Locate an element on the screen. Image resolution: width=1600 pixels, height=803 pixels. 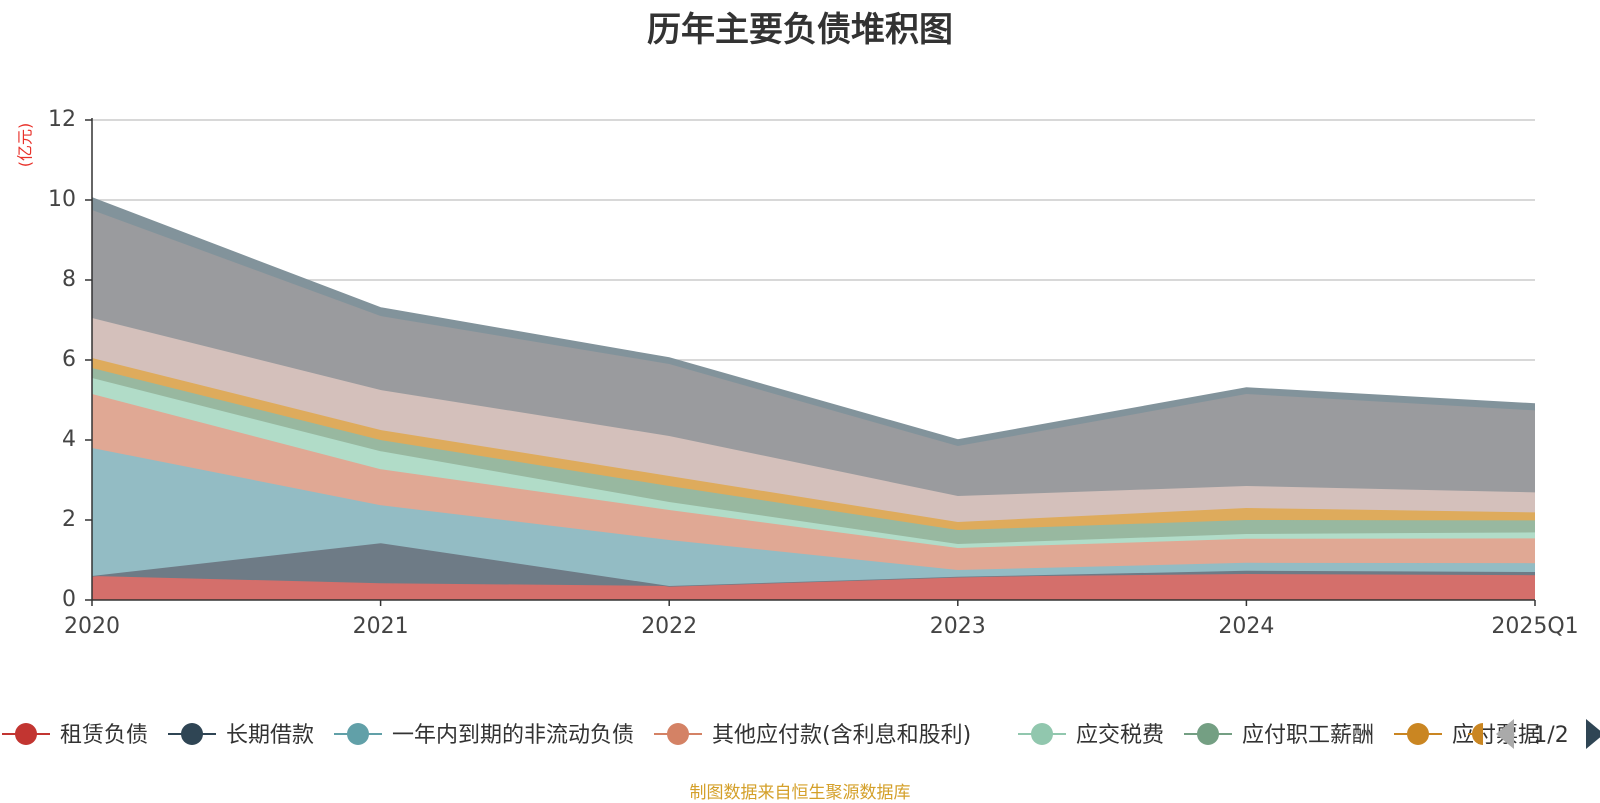
legend-item-2: 长期借款 is located at coordinates (241, 735).